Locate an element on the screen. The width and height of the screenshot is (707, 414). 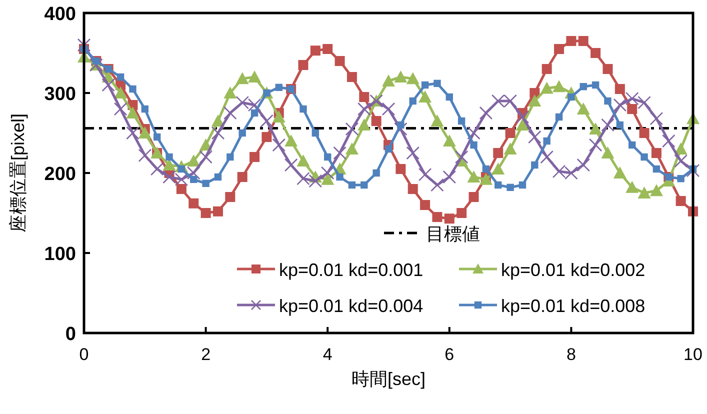
y-tick-label: 0 is located at coordinates (70, 334).